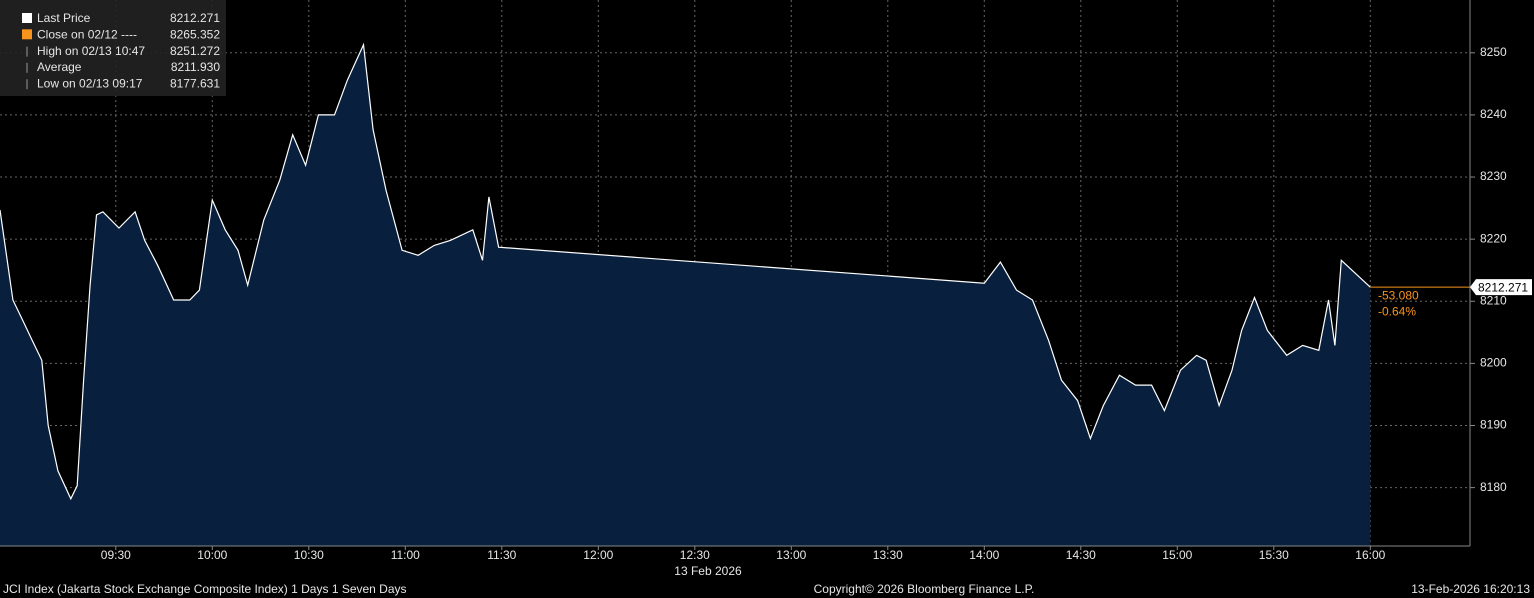 This screenshot has height=598, width=1534. What do you see at coordinates (64, 18) in the screenshot?
I see `legend-label: Last Price` at bounding box center [64, 18].